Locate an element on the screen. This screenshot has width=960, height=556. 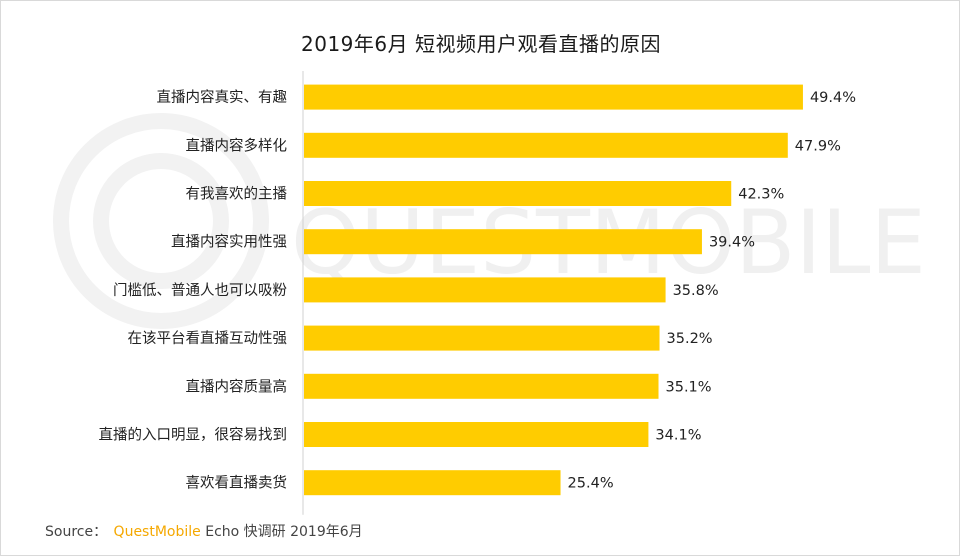
category-label: 直播内容实用性强 is located at coordinates (229, 242).